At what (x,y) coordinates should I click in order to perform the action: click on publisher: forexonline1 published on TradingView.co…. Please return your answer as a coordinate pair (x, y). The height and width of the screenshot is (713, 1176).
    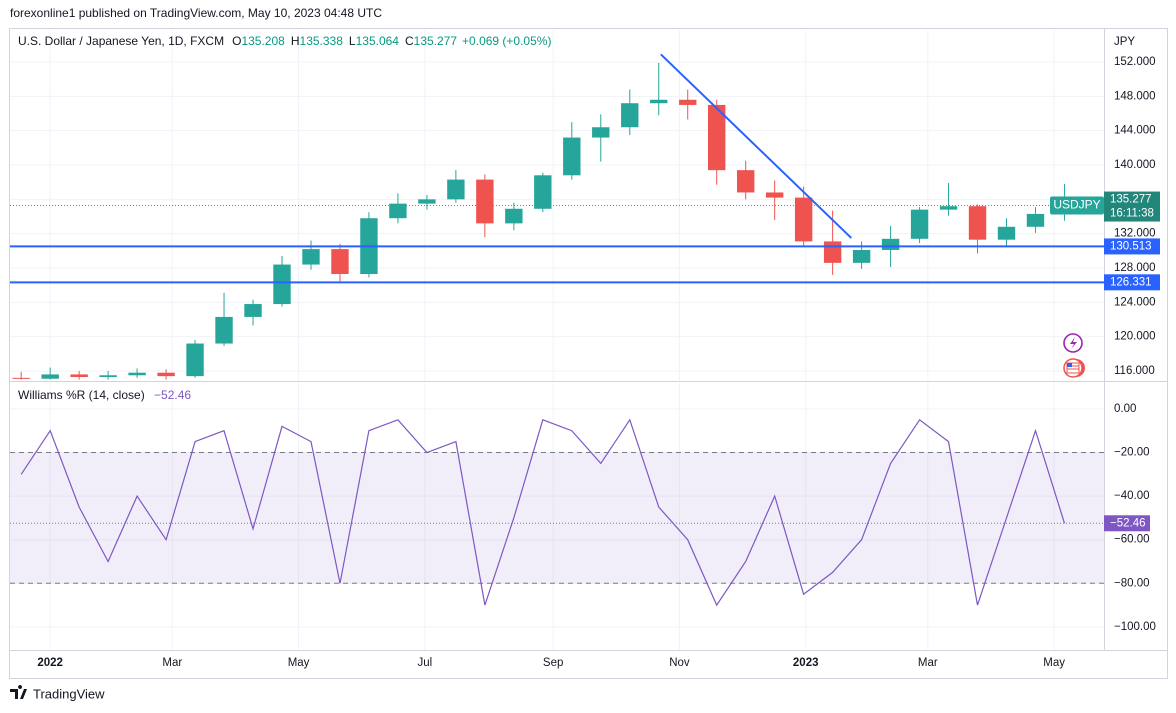
    Looking at the image, I should click on (196, 13).